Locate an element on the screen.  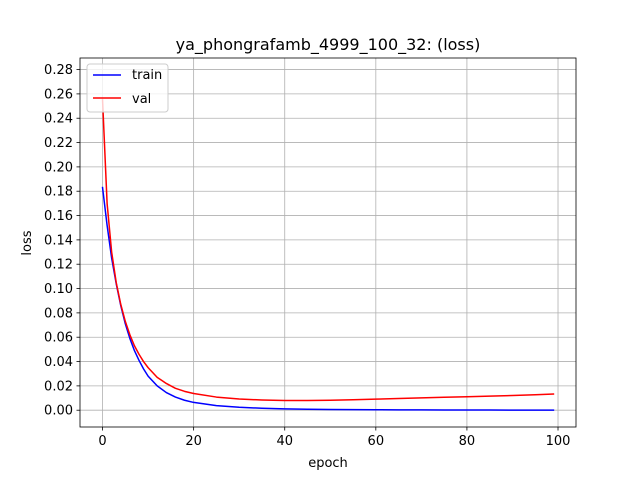
x-tick-label: 100 is located at coordinates (558, 441).